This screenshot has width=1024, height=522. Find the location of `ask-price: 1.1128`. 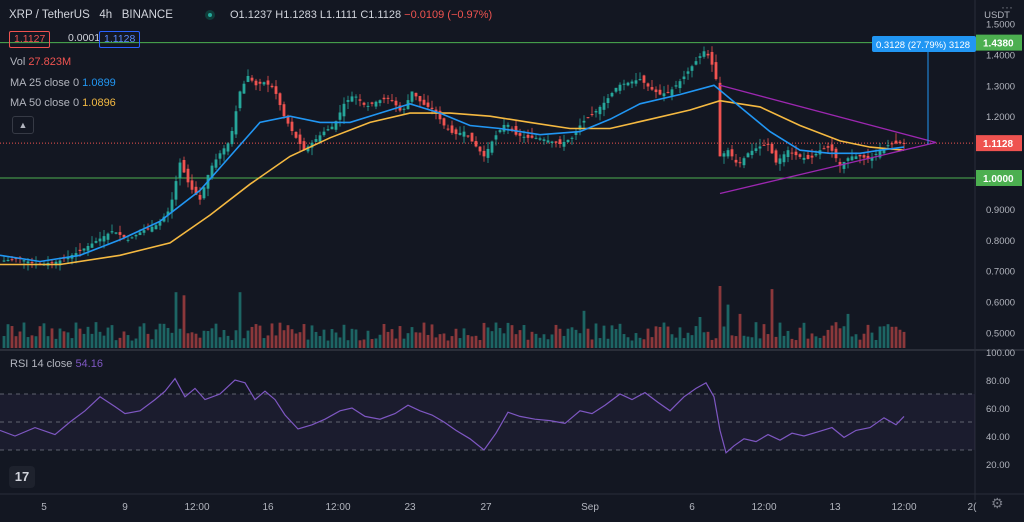

ask-price: 1.1128 is located at coordinates (120, 39).